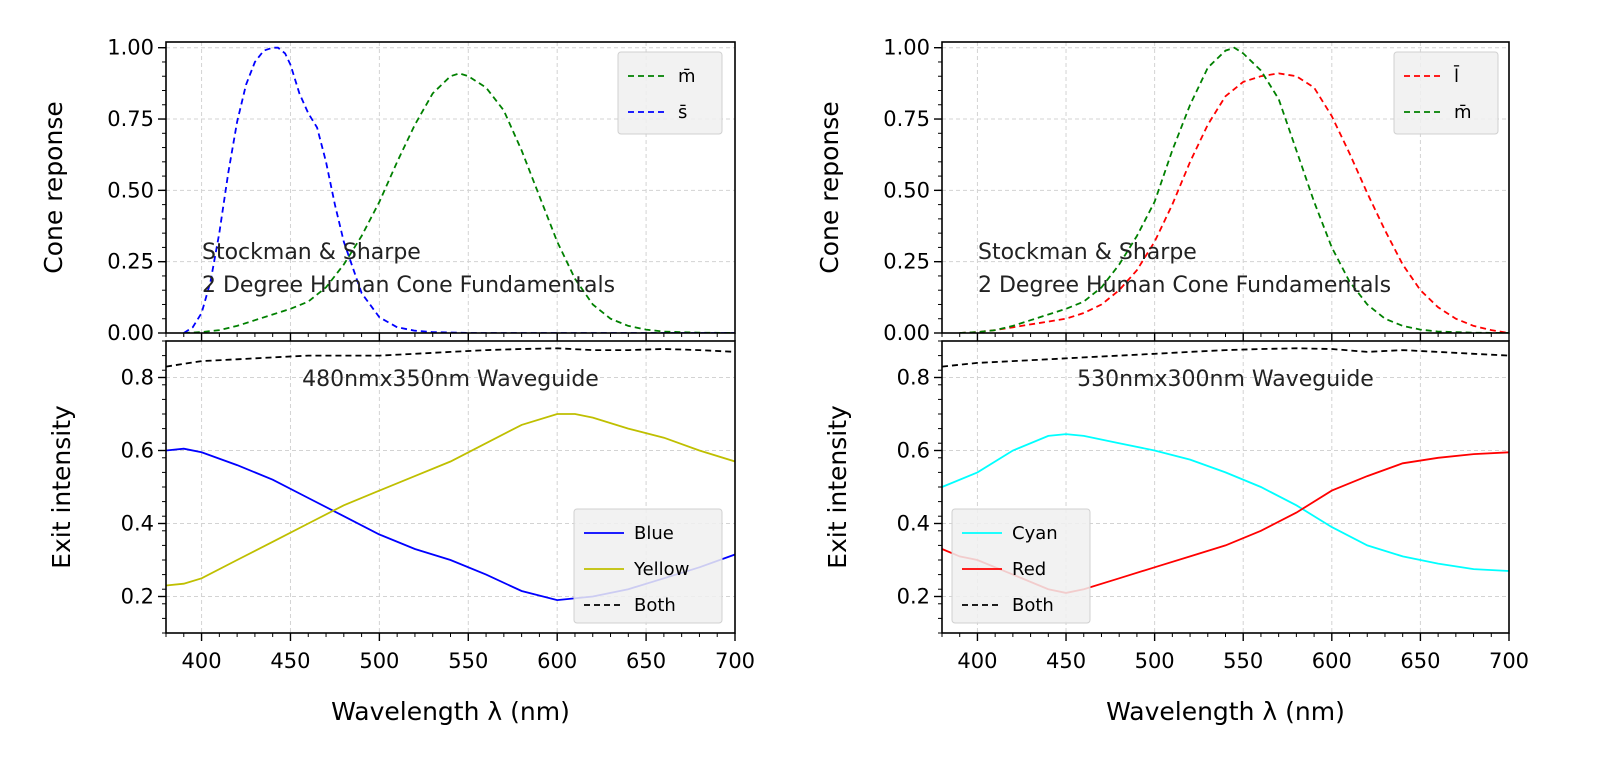 Image resolution: width=1600 pixels, height=775 pixels. I want to click on legend: m̄ s̄, so click(670, 93).